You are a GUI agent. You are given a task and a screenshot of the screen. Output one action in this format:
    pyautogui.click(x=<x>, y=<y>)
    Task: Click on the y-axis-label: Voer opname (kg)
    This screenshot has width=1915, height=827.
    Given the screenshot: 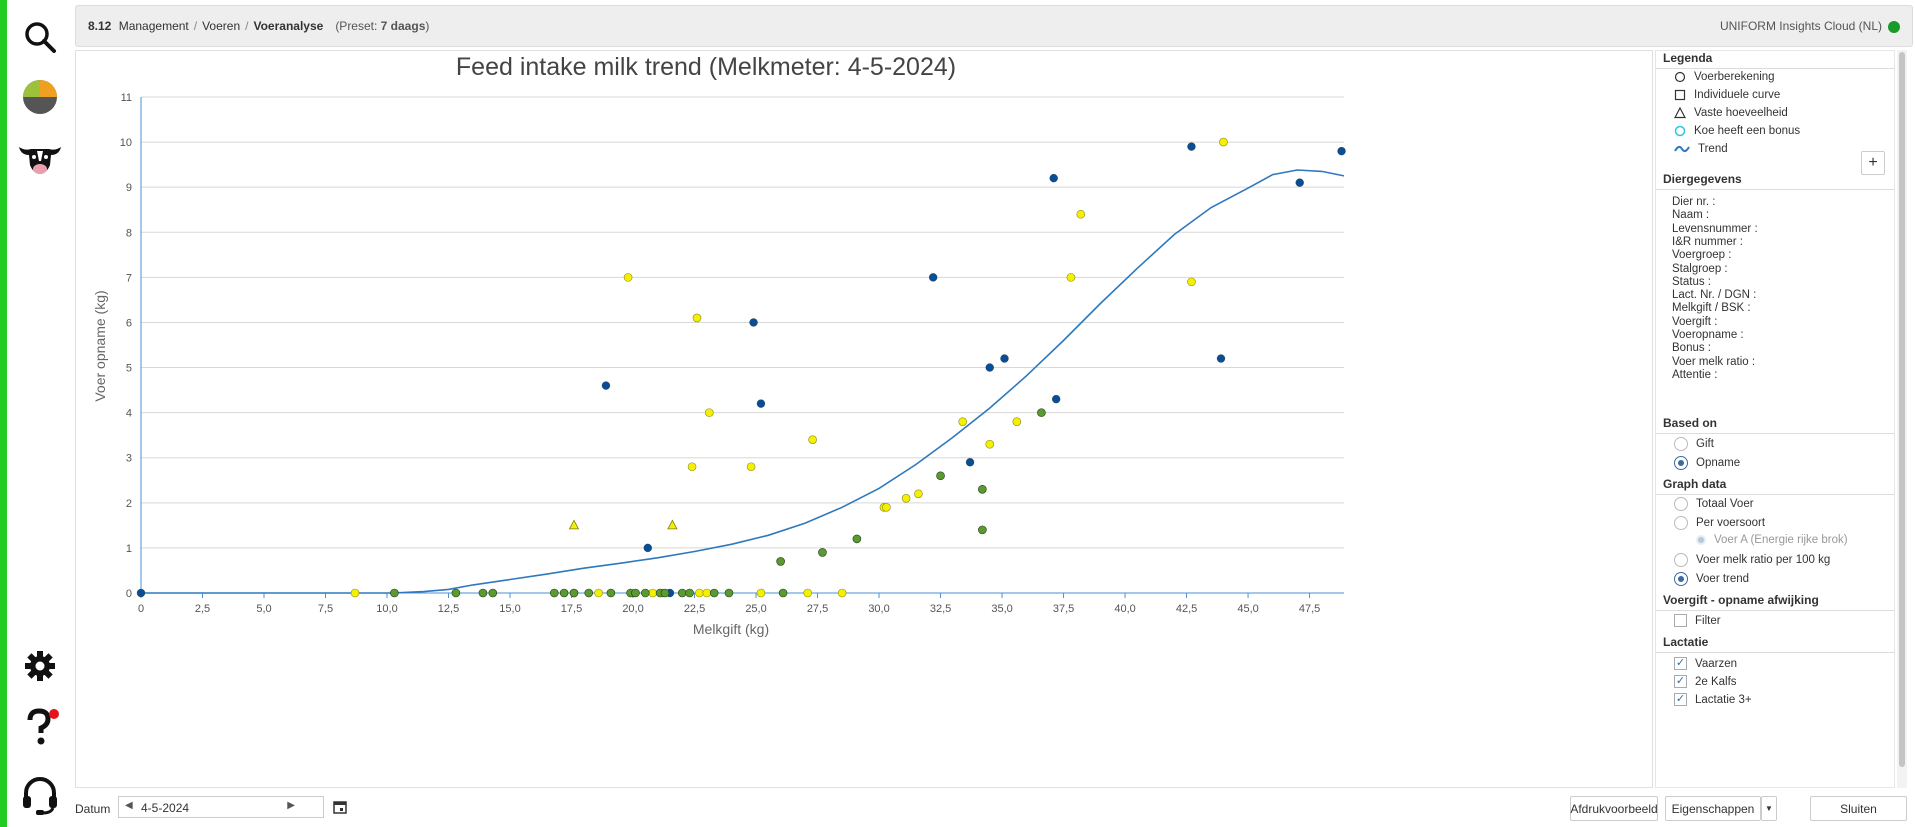 What is the action you would take?
    pyautogui.click(x=100, y=345)
    